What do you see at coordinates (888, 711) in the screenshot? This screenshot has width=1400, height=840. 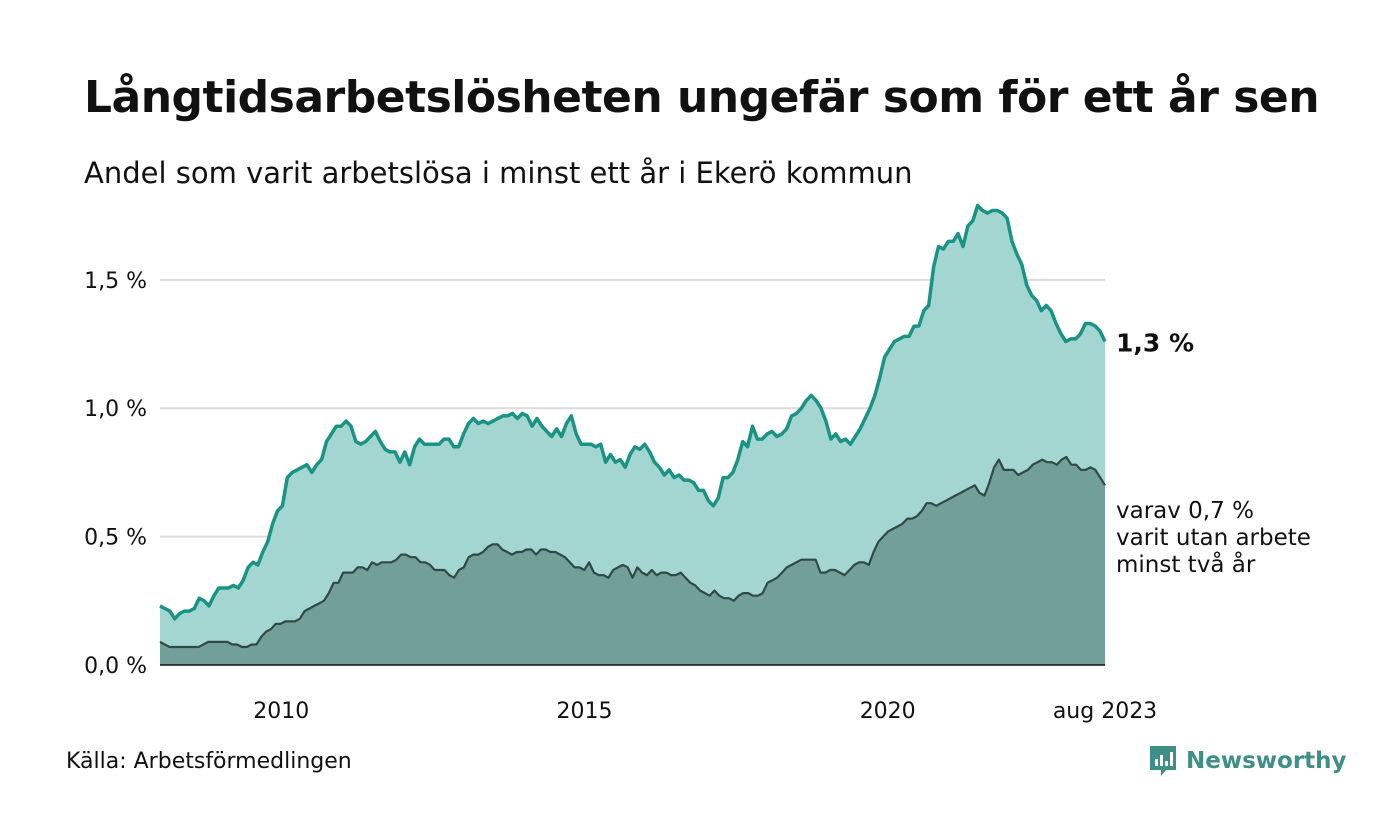 I see `x-tick-label: 2020` at bounding box center [888, 711].